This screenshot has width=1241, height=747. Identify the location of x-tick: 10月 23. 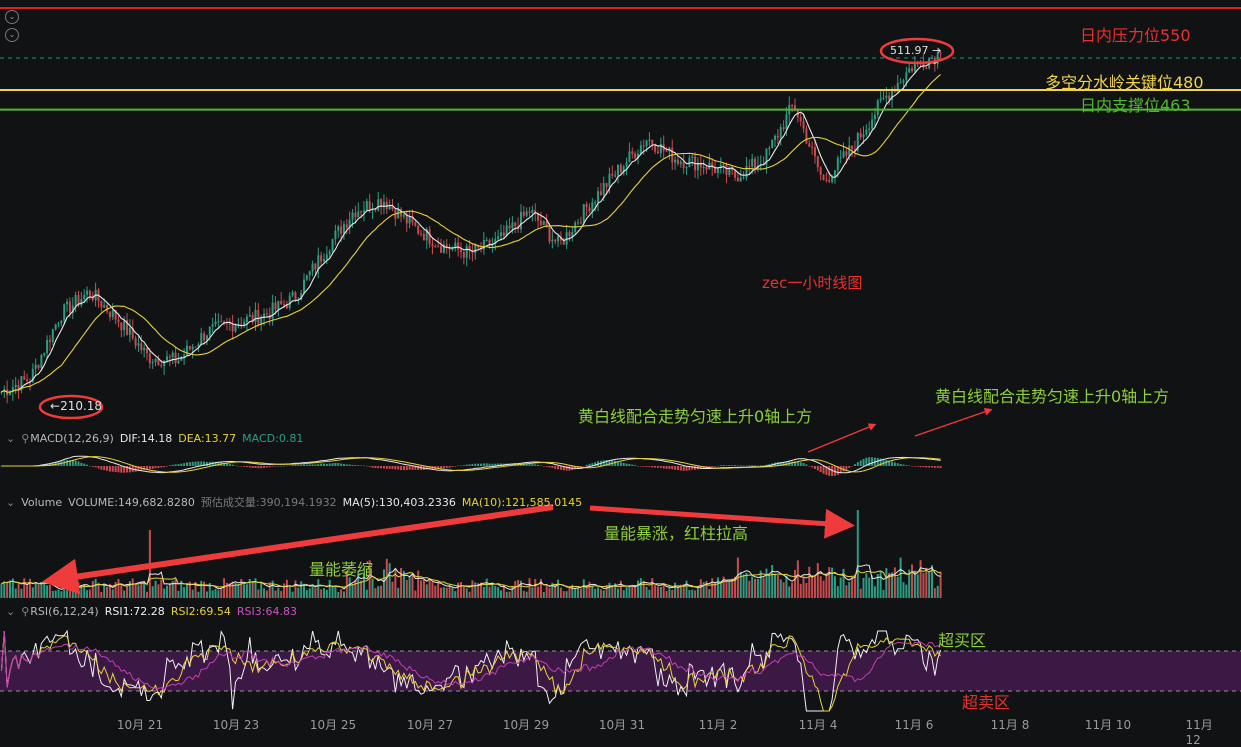
(236, 725).